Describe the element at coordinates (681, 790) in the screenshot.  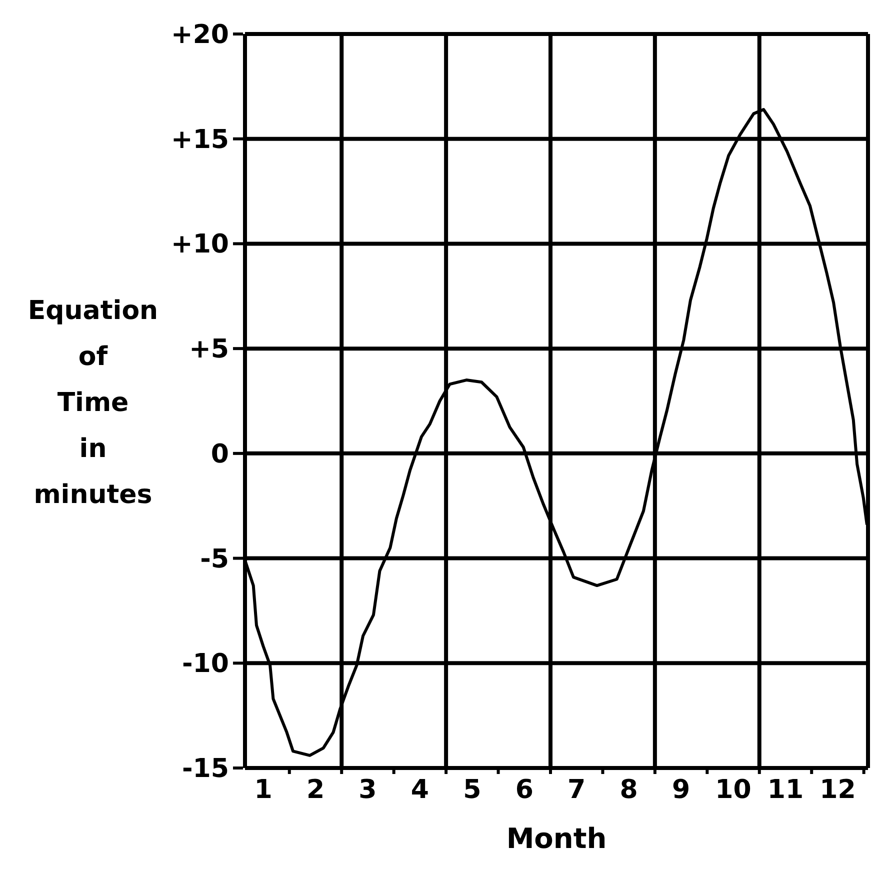
I see `x-tick-label: 9` at that location.